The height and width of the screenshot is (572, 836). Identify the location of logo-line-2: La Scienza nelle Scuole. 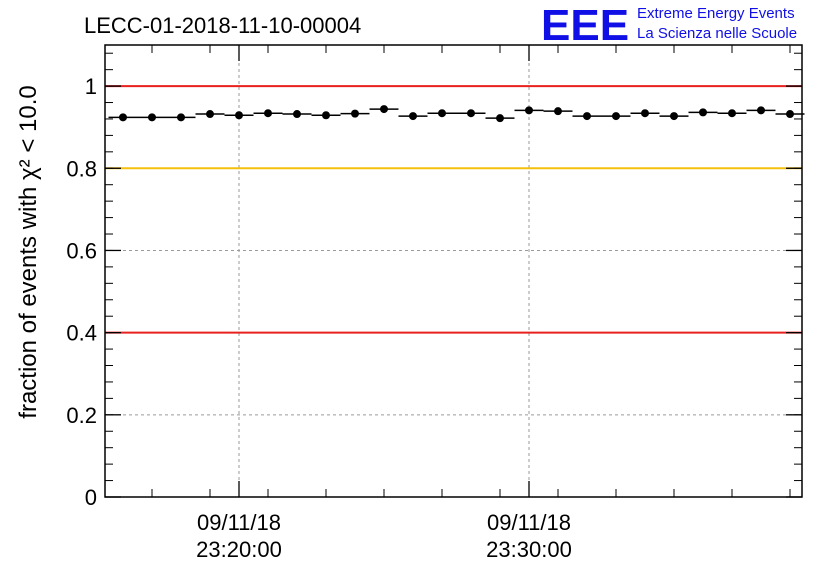
(717, 33).